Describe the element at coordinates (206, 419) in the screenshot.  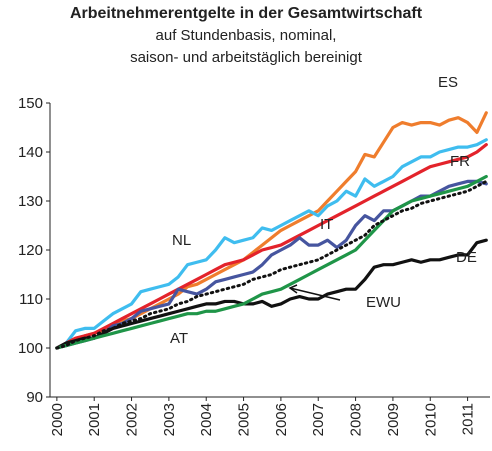
I see `x-tick-label: 2004` at that location.